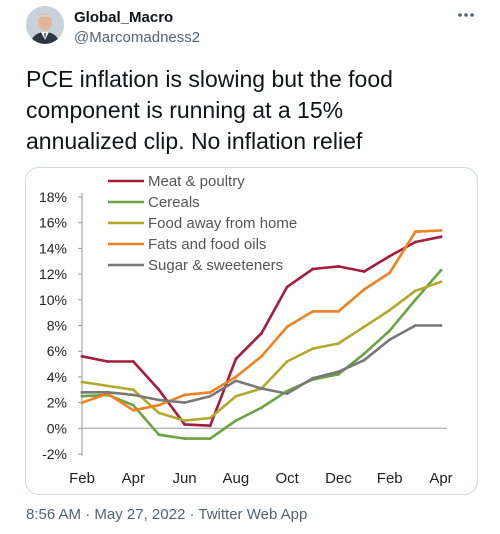 This screenshot has height=534, width=500. What do you see at coordinates (236, 478) in the screenshot?
I see `x-tick-label: Aug` at bounding box center [236, 478].